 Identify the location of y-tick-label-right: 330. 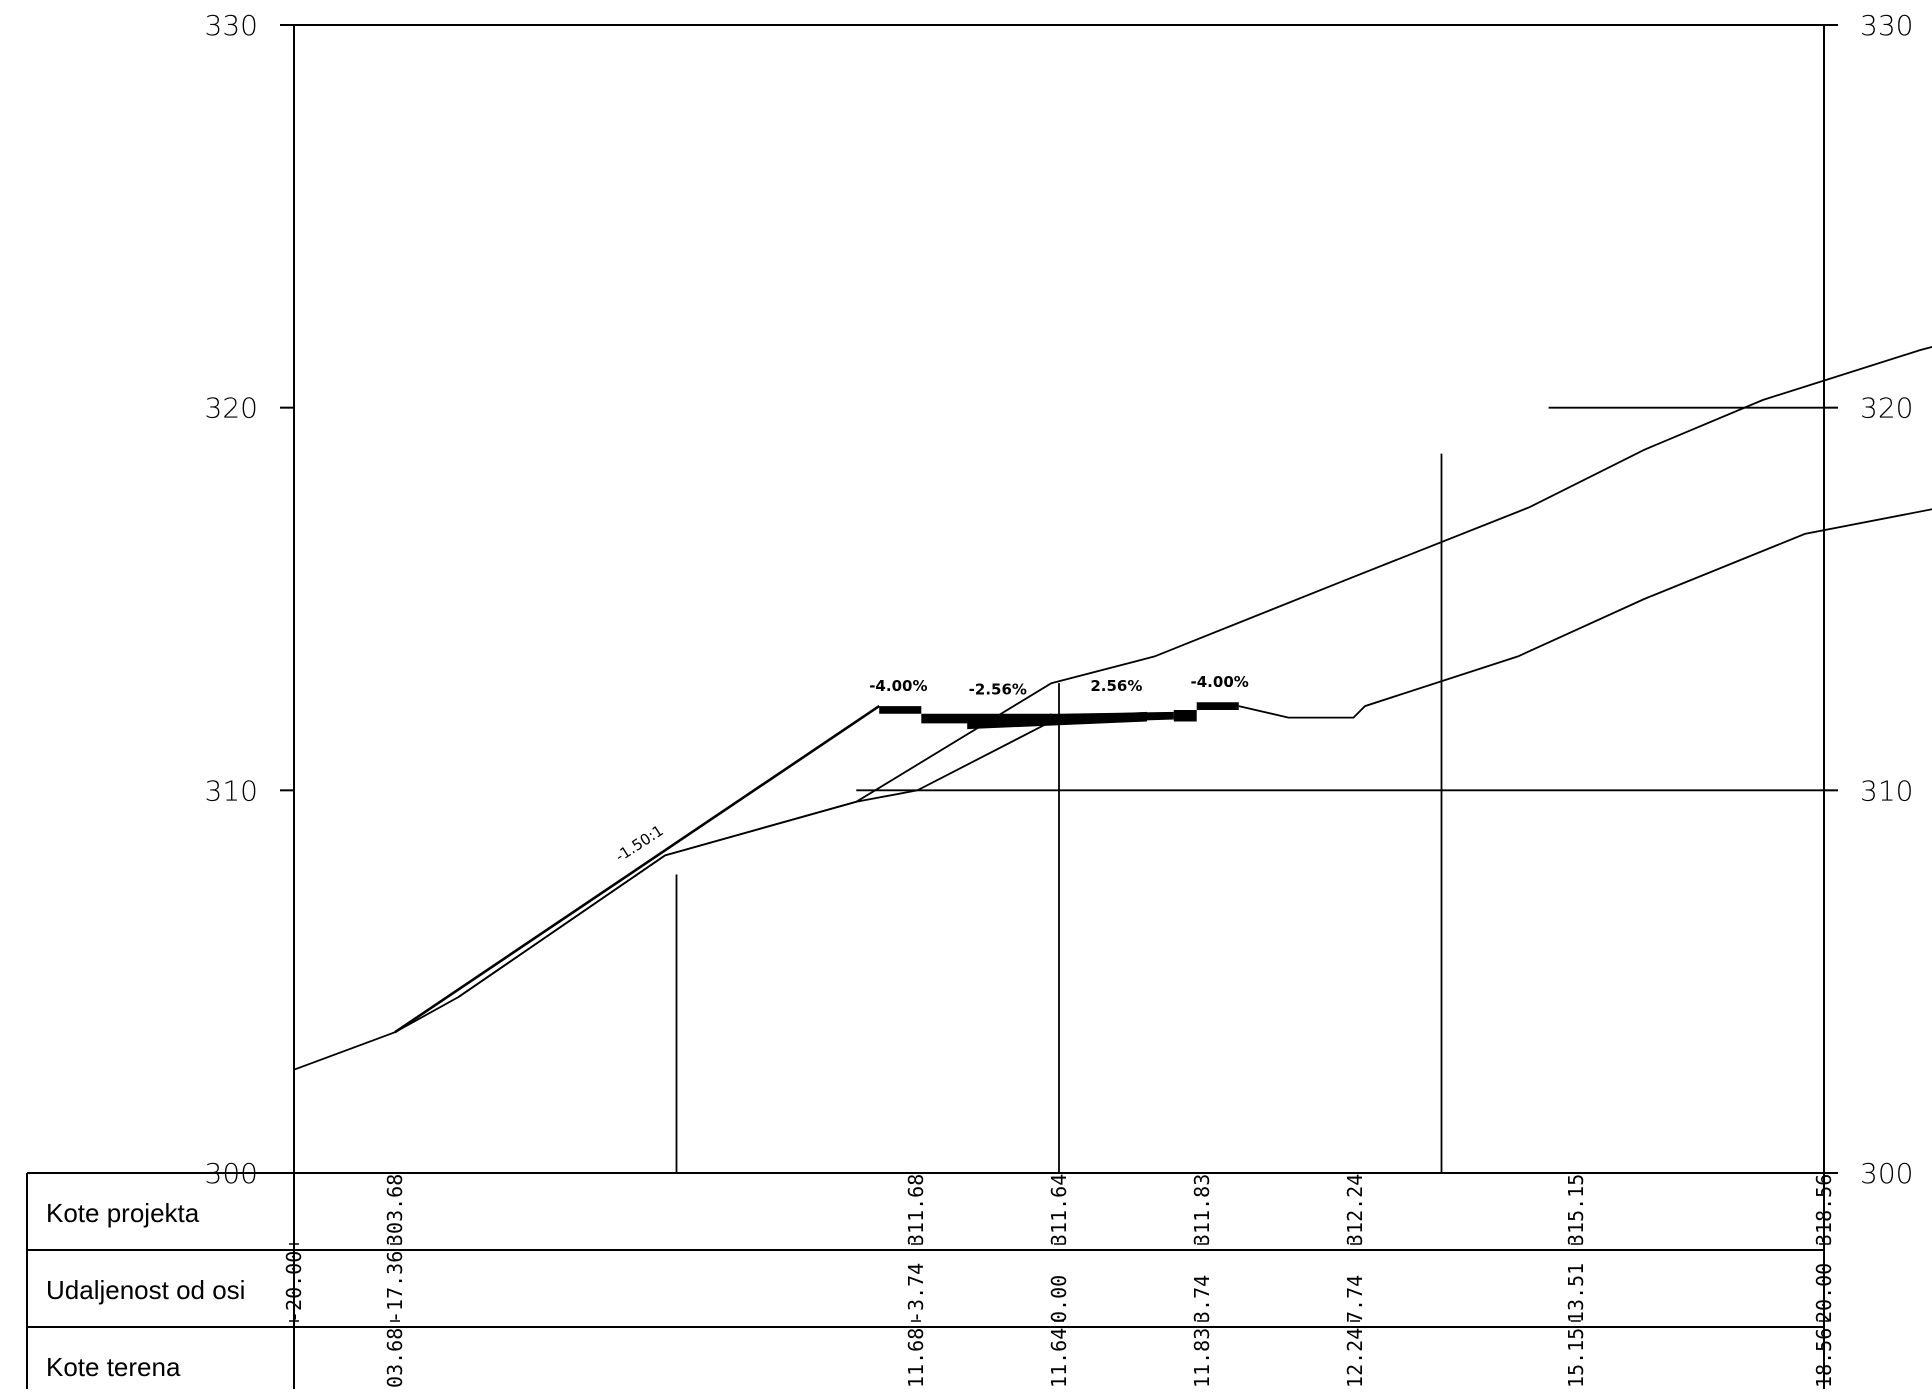
(1886, 25).